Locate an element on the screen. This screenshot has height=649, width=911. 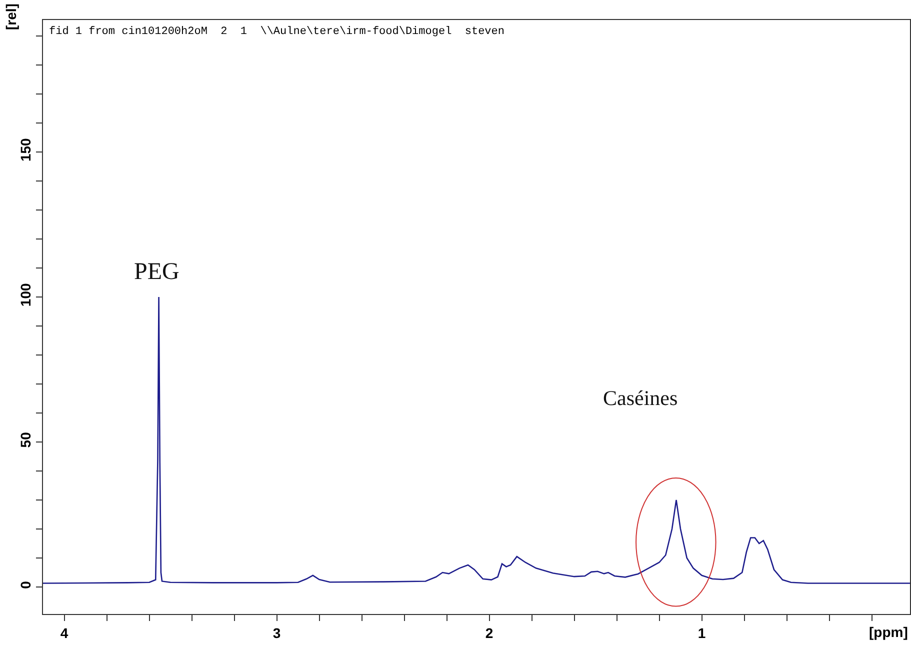
y-tick-label: 150 is located at coordinates (25, 150).